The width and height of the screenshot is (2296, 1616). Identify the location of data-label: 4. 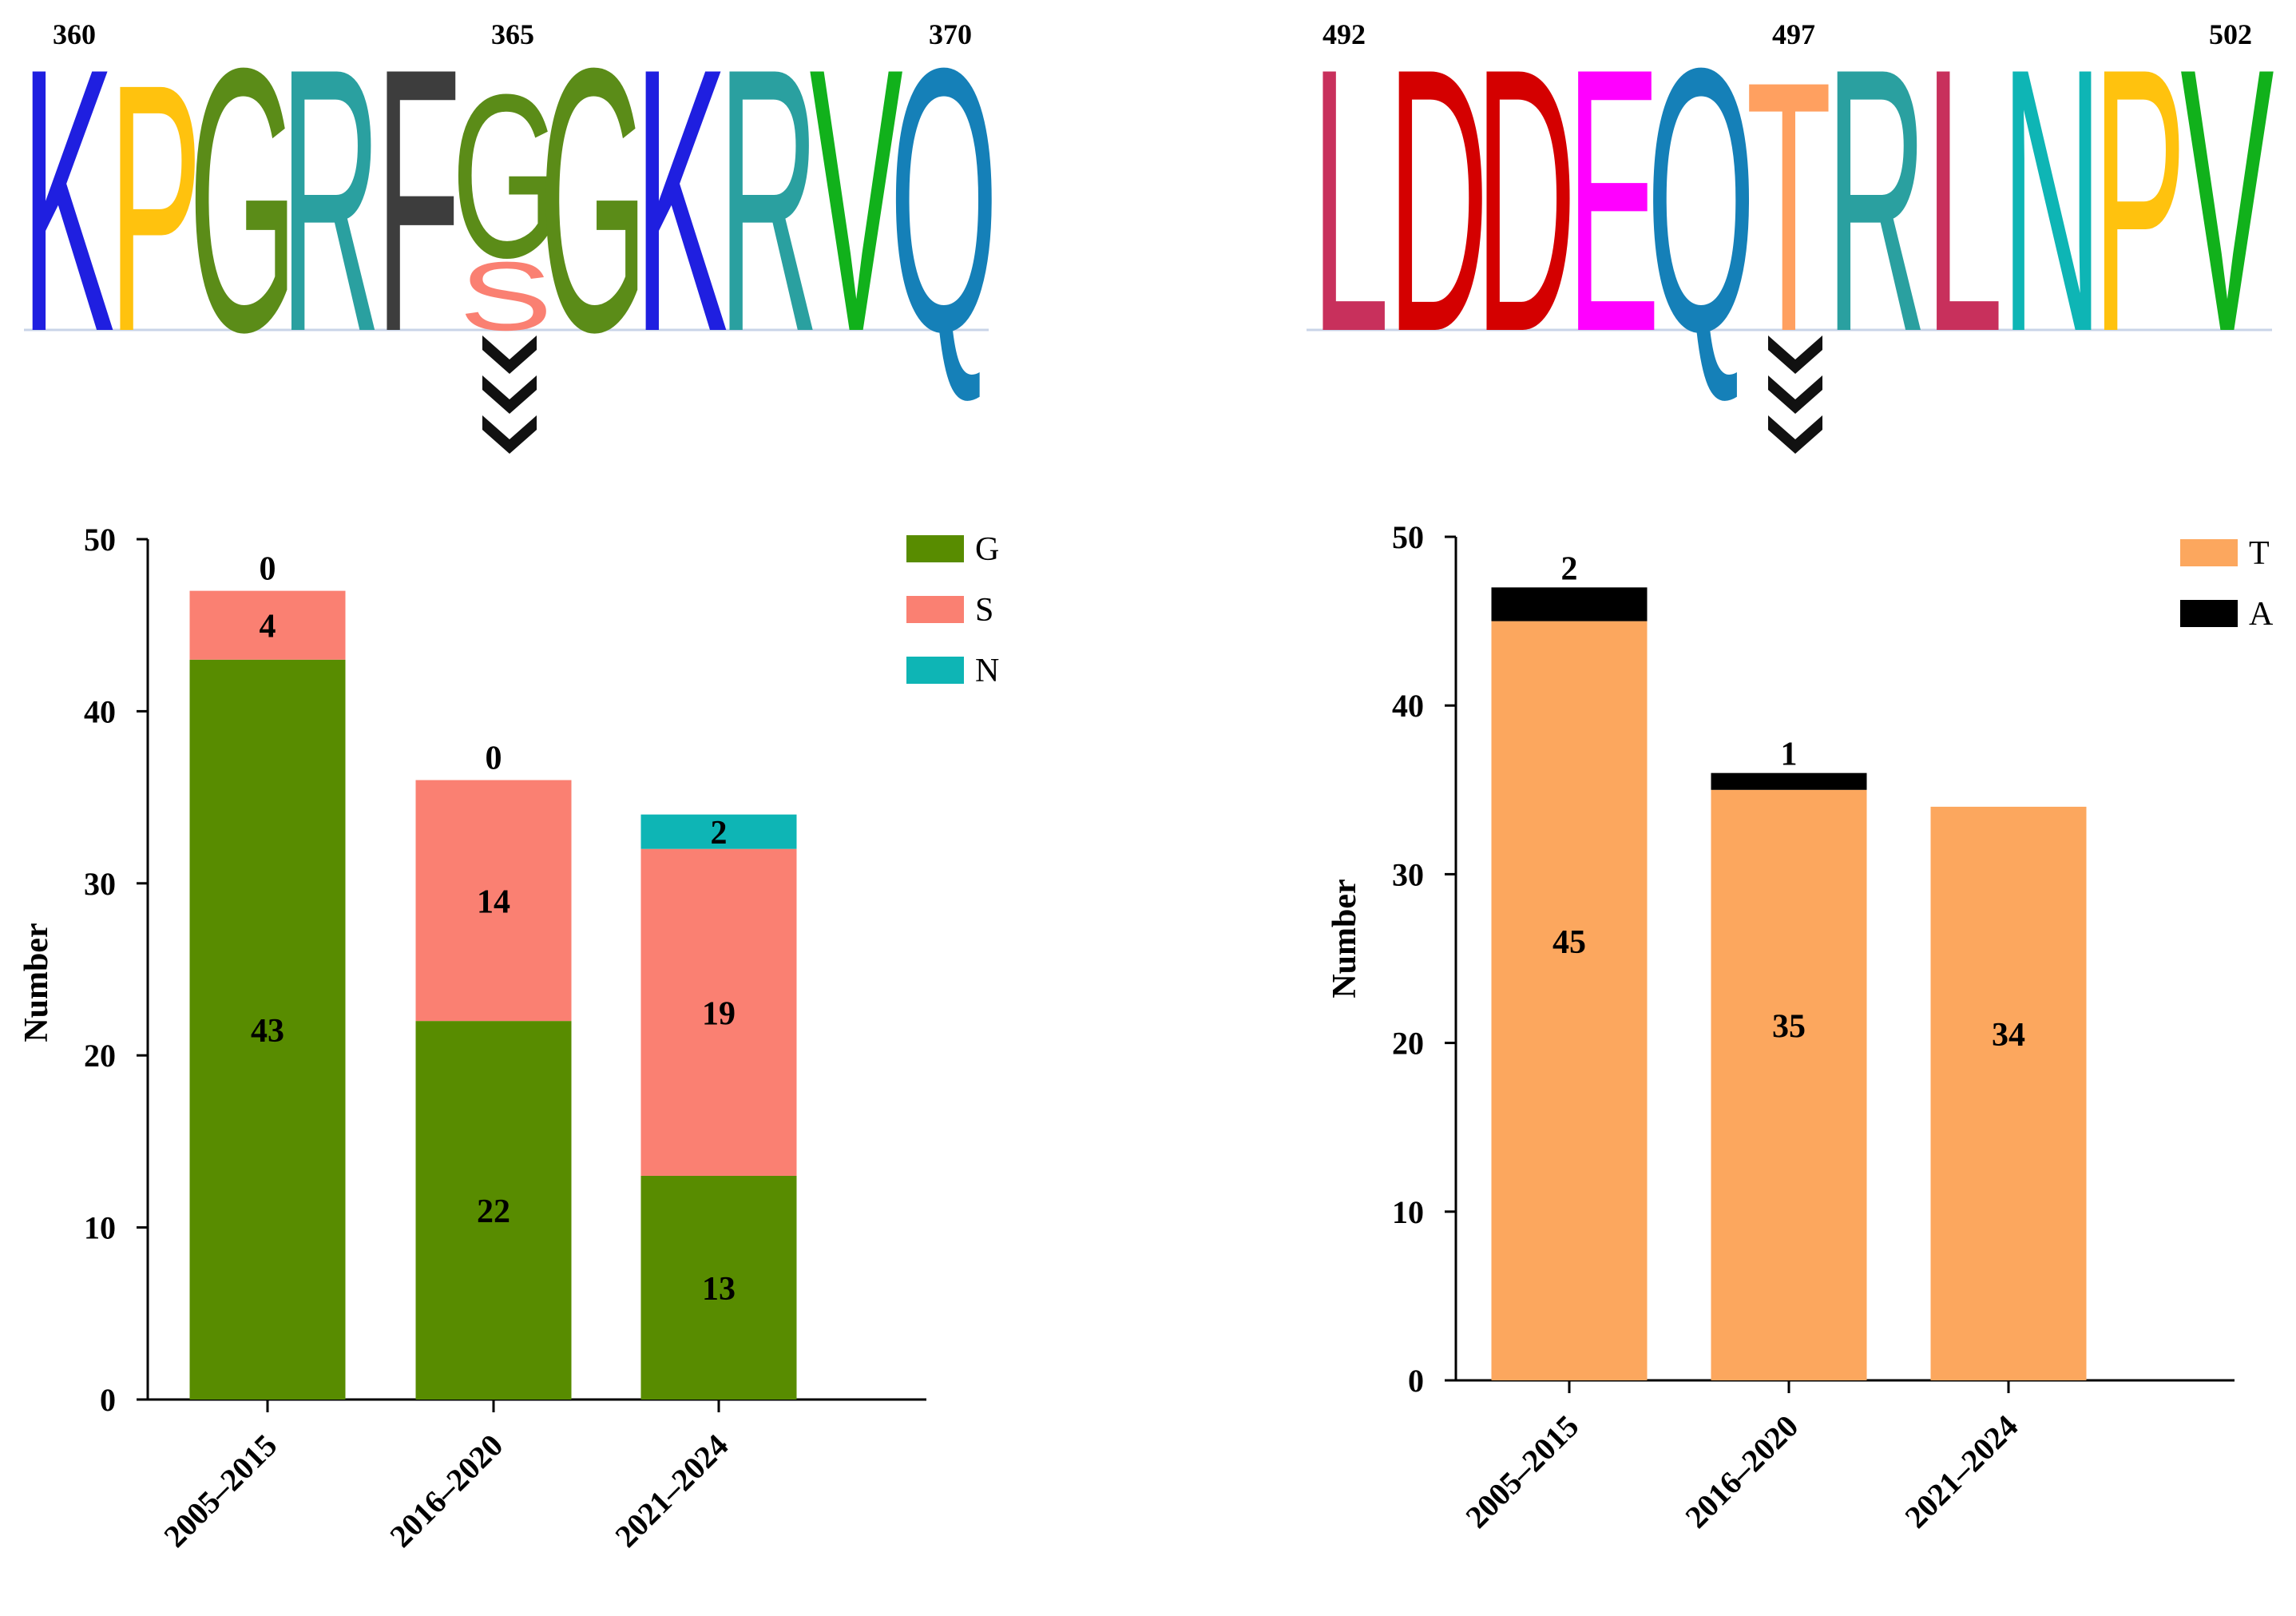
(268, 627).